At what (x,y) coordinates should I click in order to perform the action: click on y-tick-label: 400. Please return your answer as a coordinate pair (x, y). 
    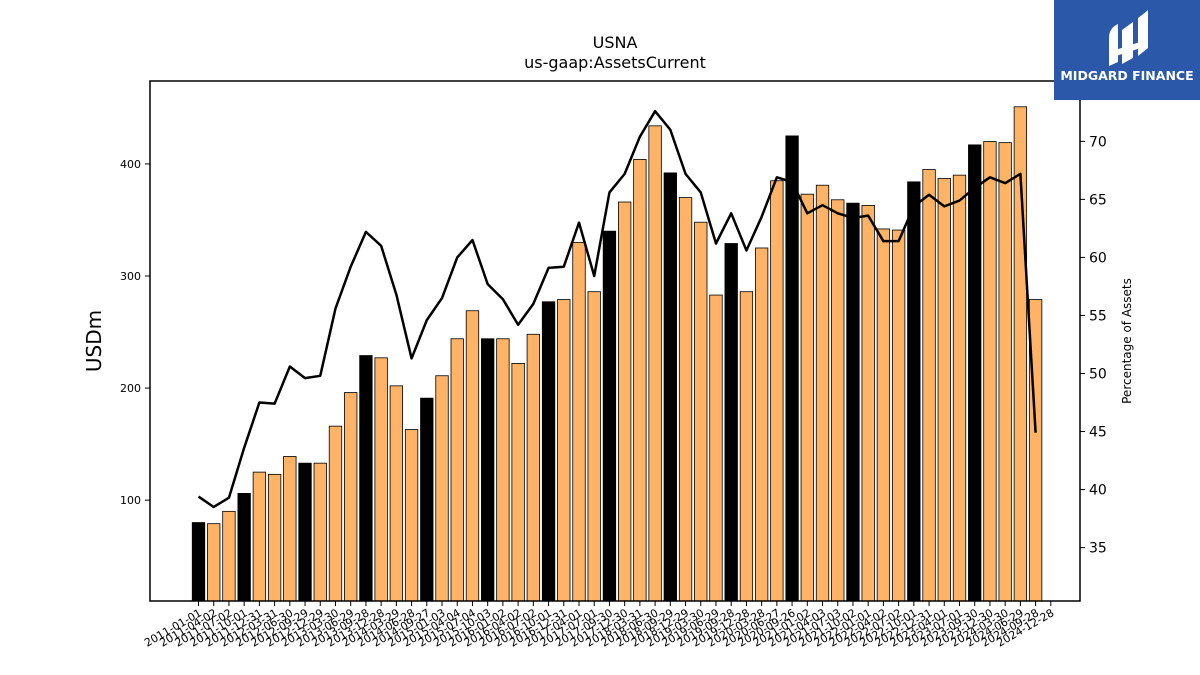
    Looking at the image, I should click on (130, 164).